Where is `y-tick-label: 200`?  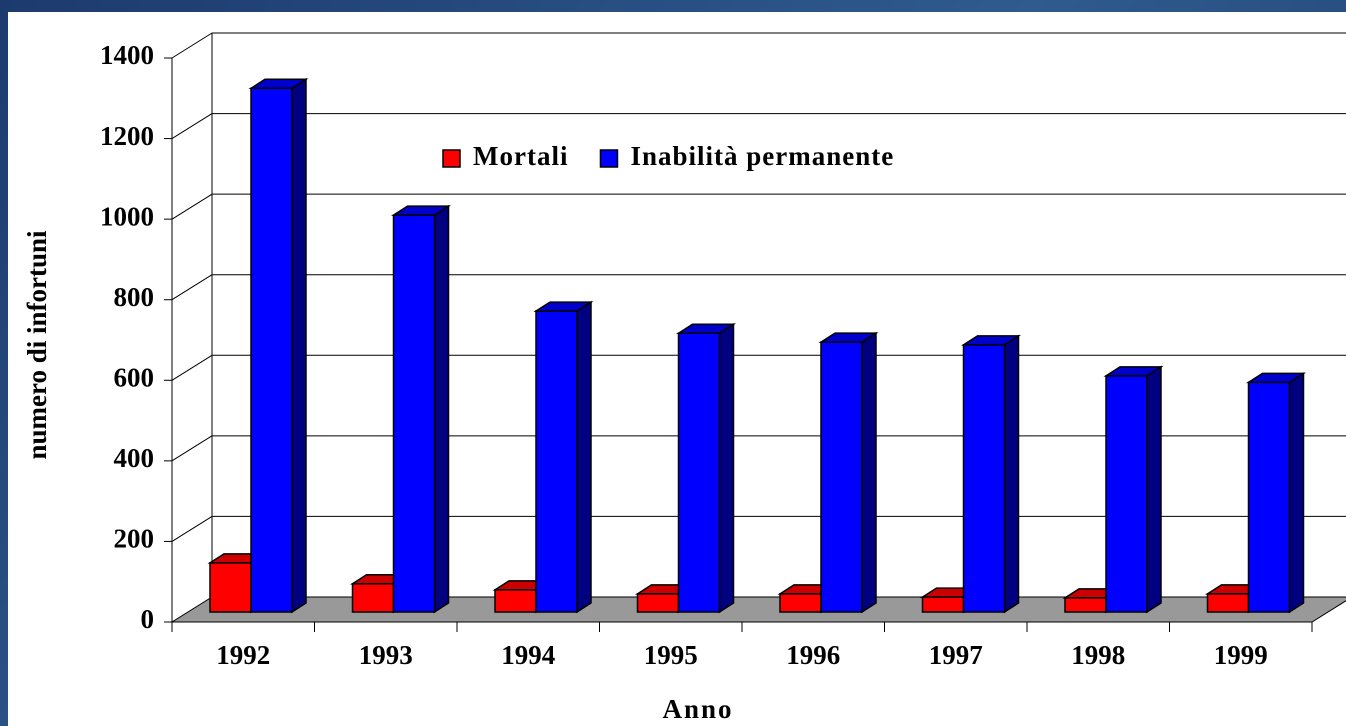 y-tick-label: 200 is located at coordinates (134, 539).